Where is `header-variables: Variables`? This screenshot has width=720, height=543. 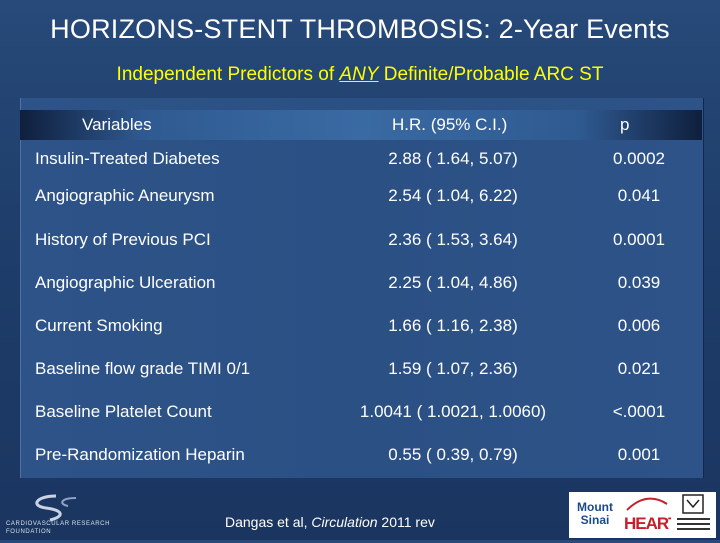
header-variables: Variables is located at coordinates (117, 124).